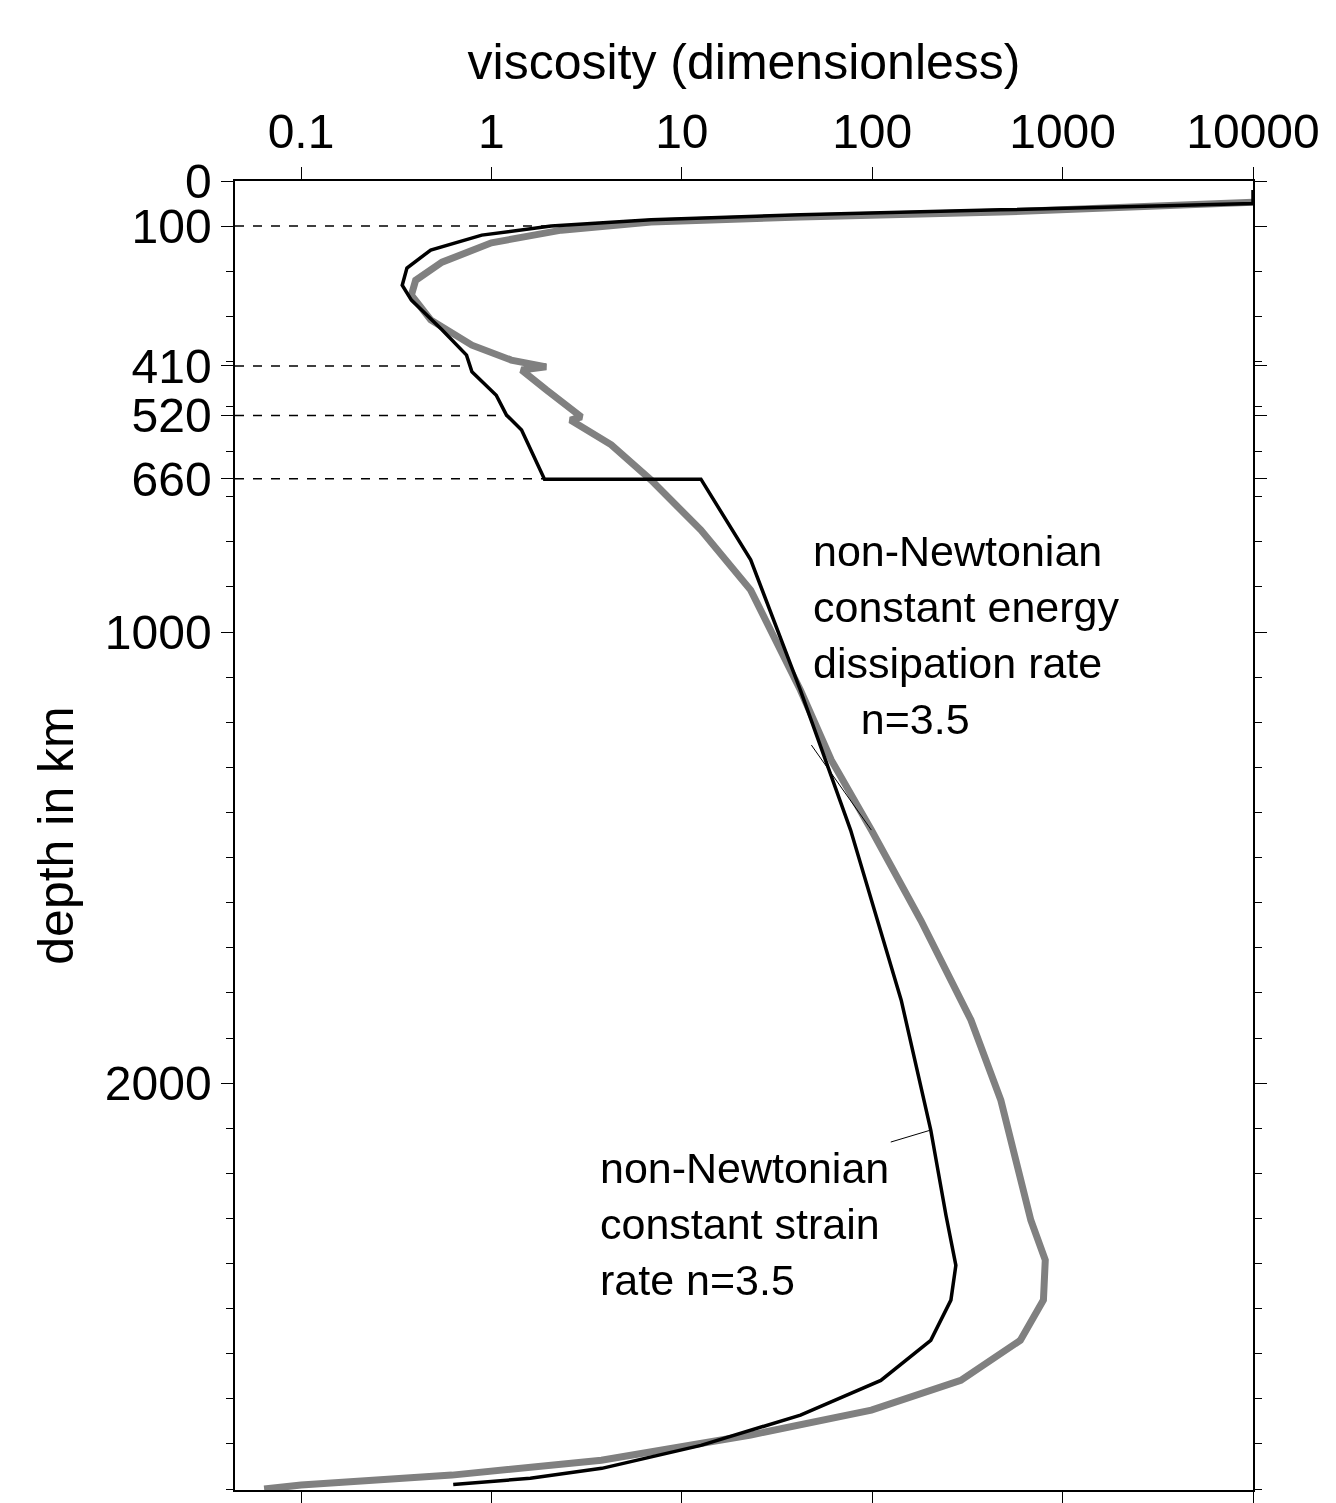 This screenshot has width=1336, height=1503. What do you see at coordinates (56, 835) in the screenshot?
I see `y-axis-title: depth in km` at bounding box center [56, 835].